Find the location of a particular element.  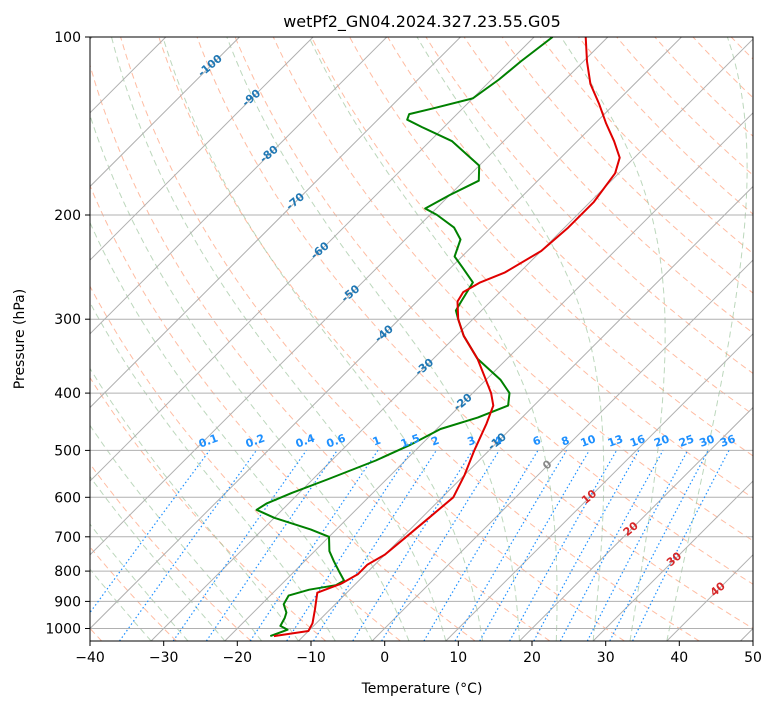

mixing-ratio-label: 0.6 is located at coordinates (336, 441).